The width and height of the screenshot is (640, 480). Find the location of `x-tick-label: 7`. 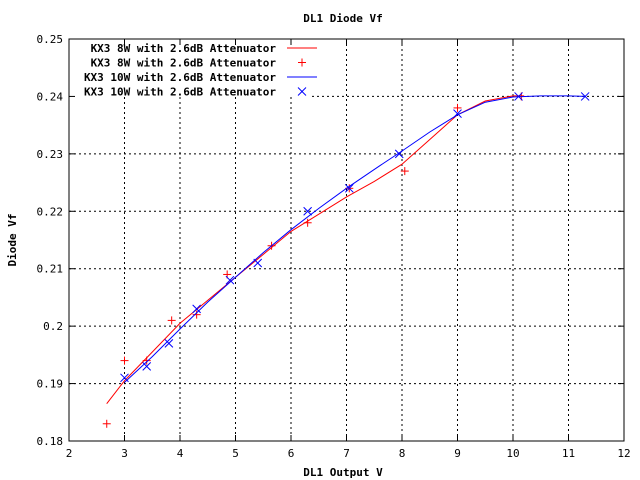

x-tick-label: 7 is located at coordinates (346, 453).